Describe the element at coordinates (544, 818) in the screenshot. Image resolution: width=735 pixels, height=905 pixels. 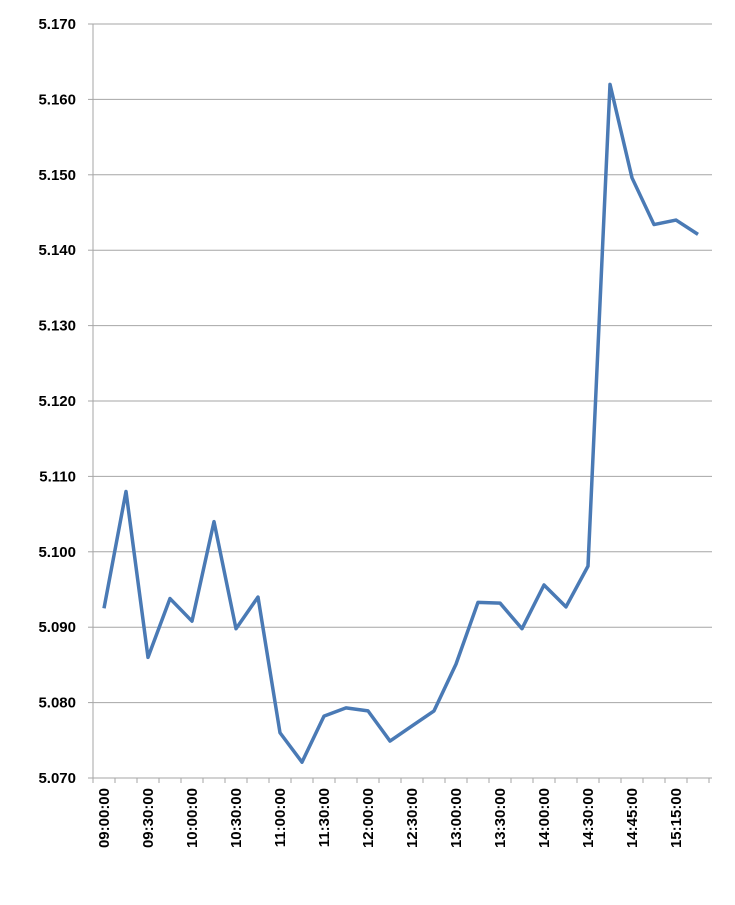
I see `x-tick-label: 14:00:00` at that location.